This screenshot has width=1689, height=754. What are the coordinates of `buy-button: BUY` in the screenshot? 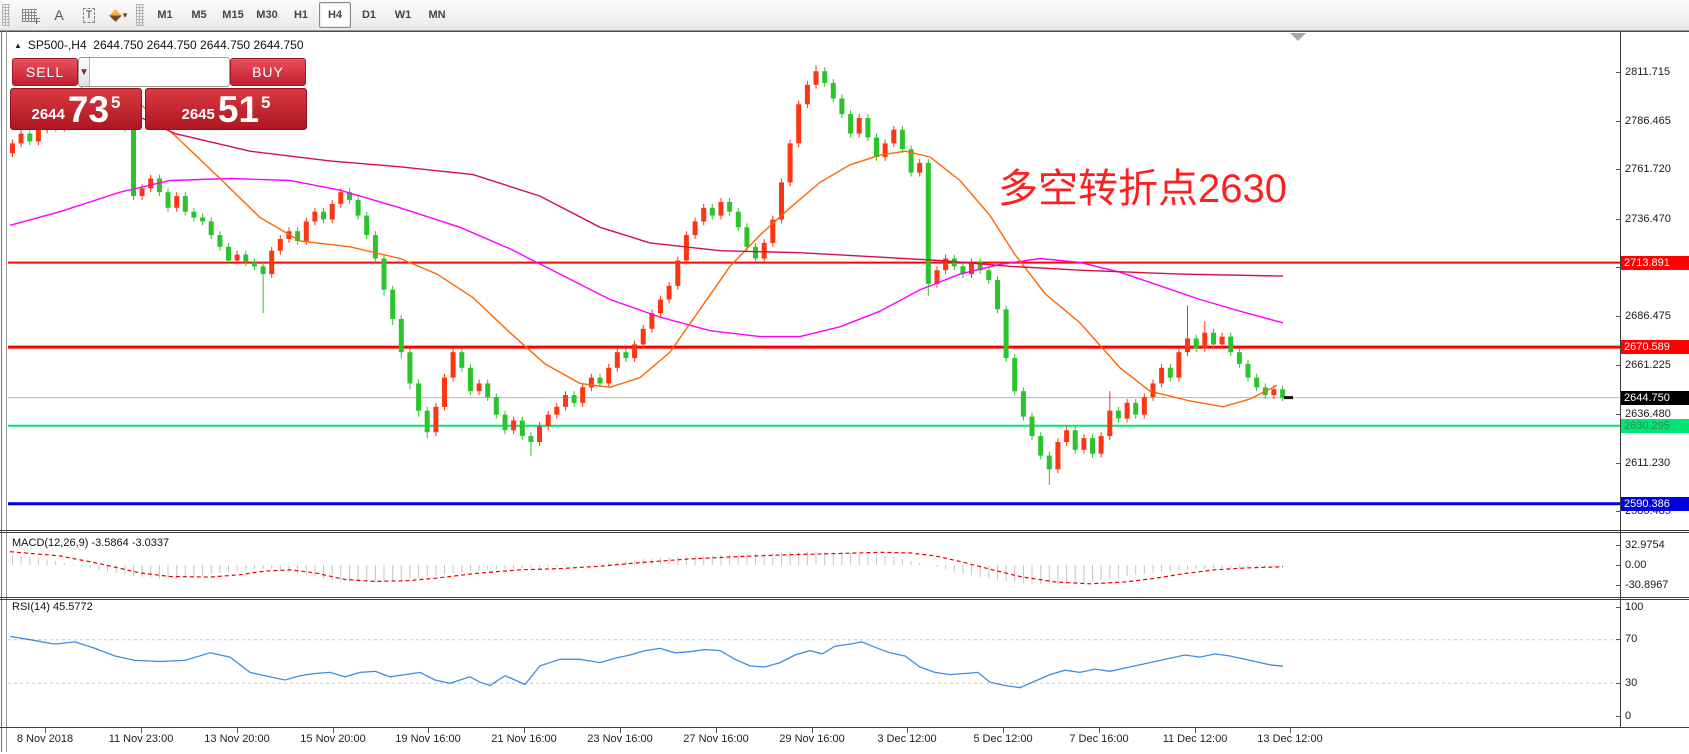 It's located at (268, 72).